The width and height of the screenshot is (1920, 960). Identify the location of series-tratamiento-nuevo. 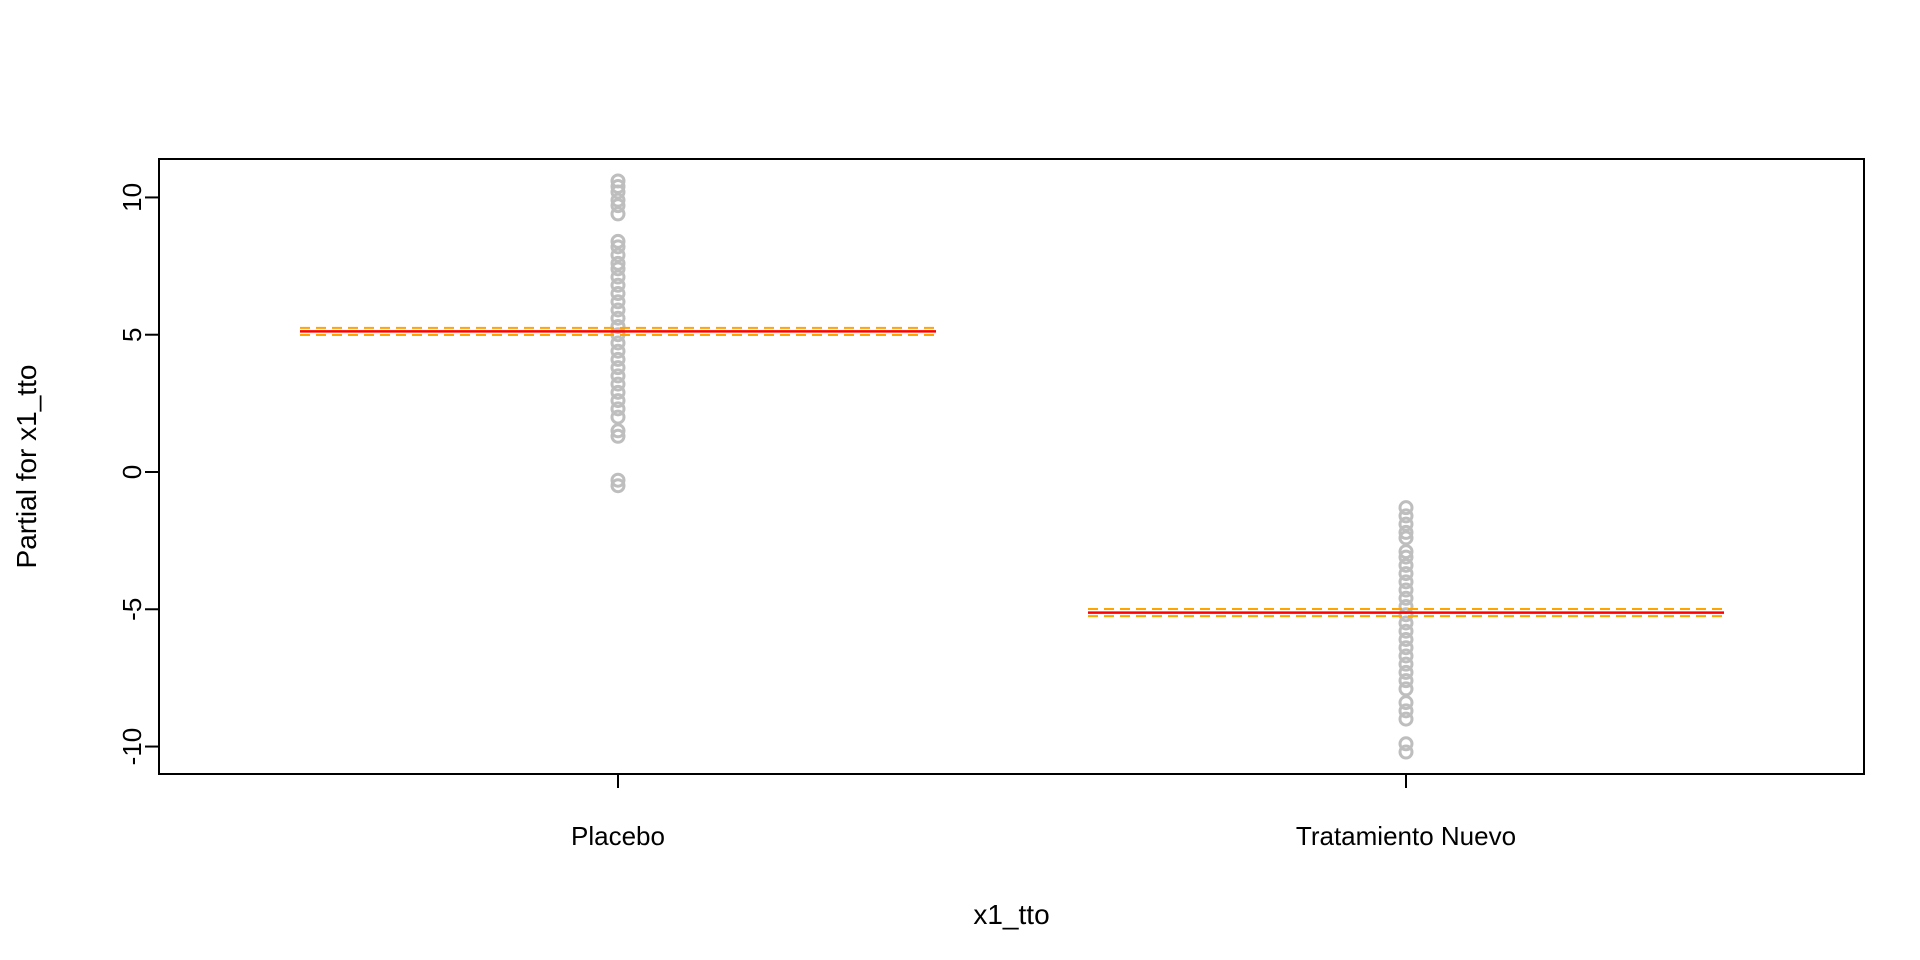
(1406, 630).